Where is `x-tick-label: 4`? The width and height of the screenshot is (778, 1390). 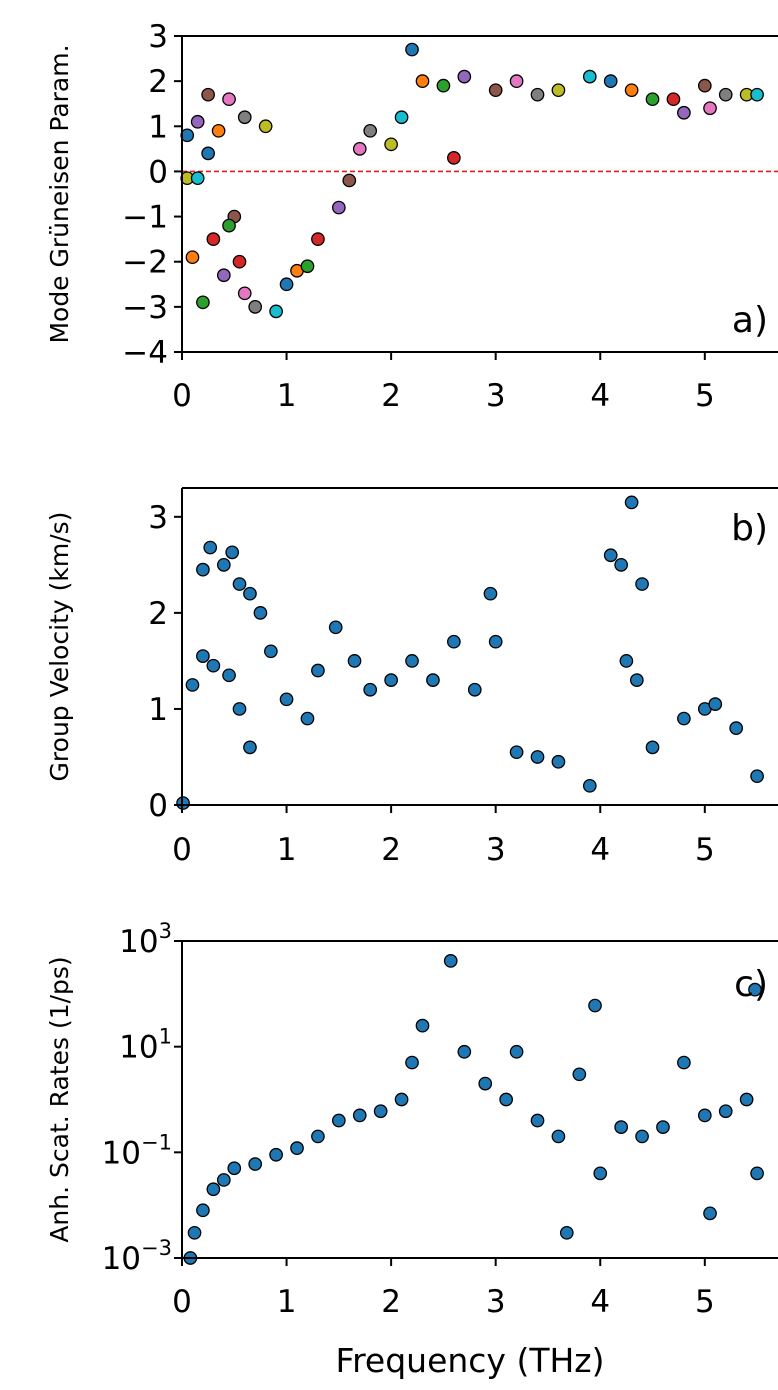 x-tick-label: 4 is located at coordinates (600, 396).